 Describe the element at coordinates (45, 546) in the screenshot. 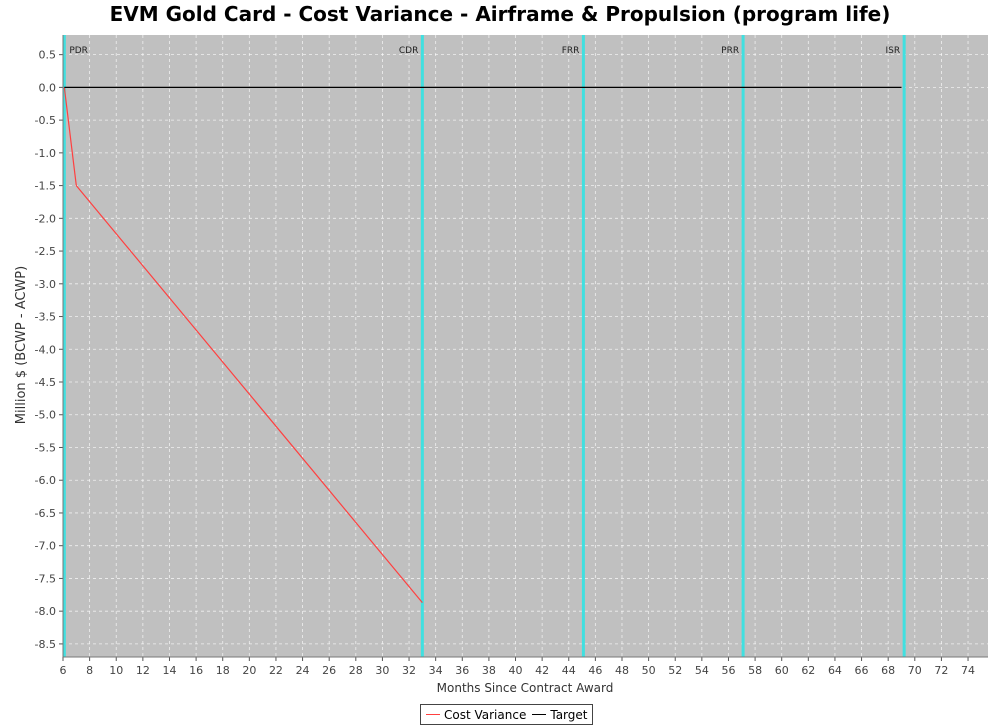

I see `y-tick-label: -7.0` at that location.